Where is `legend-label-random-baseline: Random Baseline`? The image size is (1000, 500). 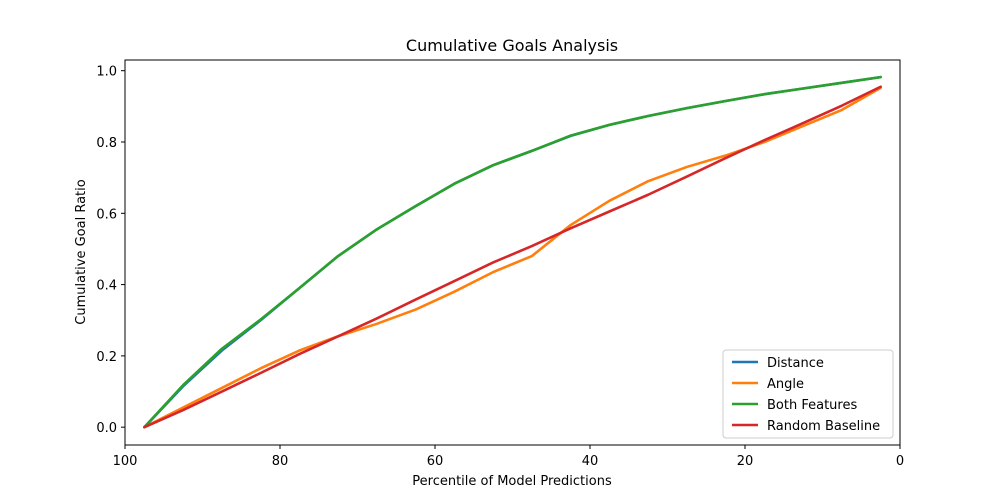
legend-label-random-baseline: Random Baseline is located at coordinates (823, 426).